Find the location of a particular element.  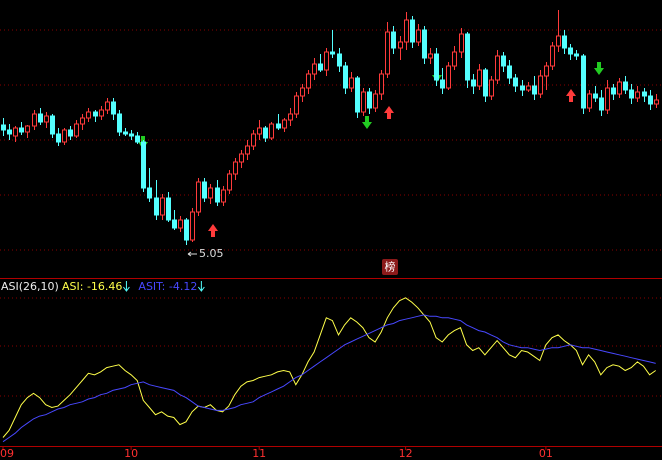

badge-box is located at coordinates (390, 267).